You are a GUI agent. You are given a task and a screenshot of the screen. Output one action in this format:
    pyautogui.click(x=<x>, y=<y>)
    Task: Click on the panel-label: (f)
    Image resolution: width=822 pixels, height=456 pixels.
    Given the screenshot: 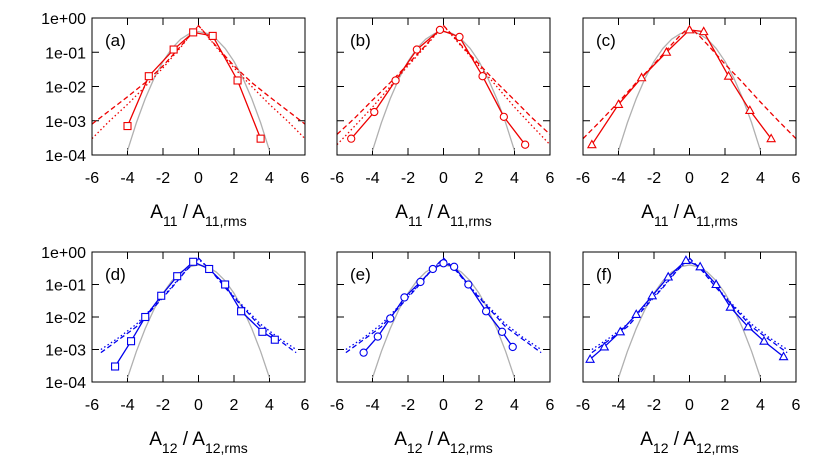 What is the action you would take?
    pyautogui.click(x=604, y=274)
    